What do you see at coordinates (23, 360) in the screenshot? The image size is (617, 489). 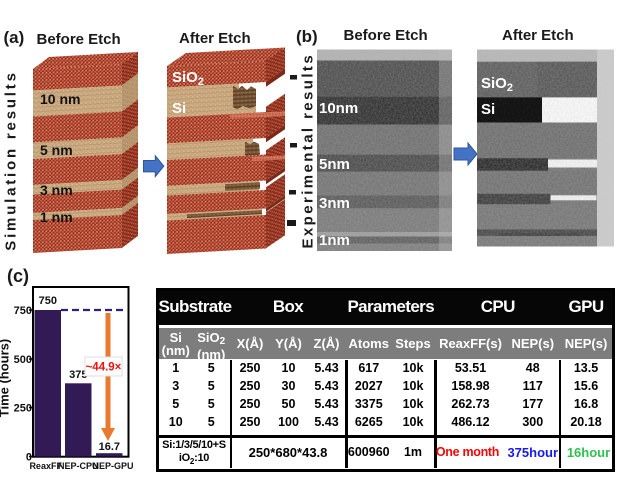 I see `svg-text: 500` at bounding box center [23, 360].